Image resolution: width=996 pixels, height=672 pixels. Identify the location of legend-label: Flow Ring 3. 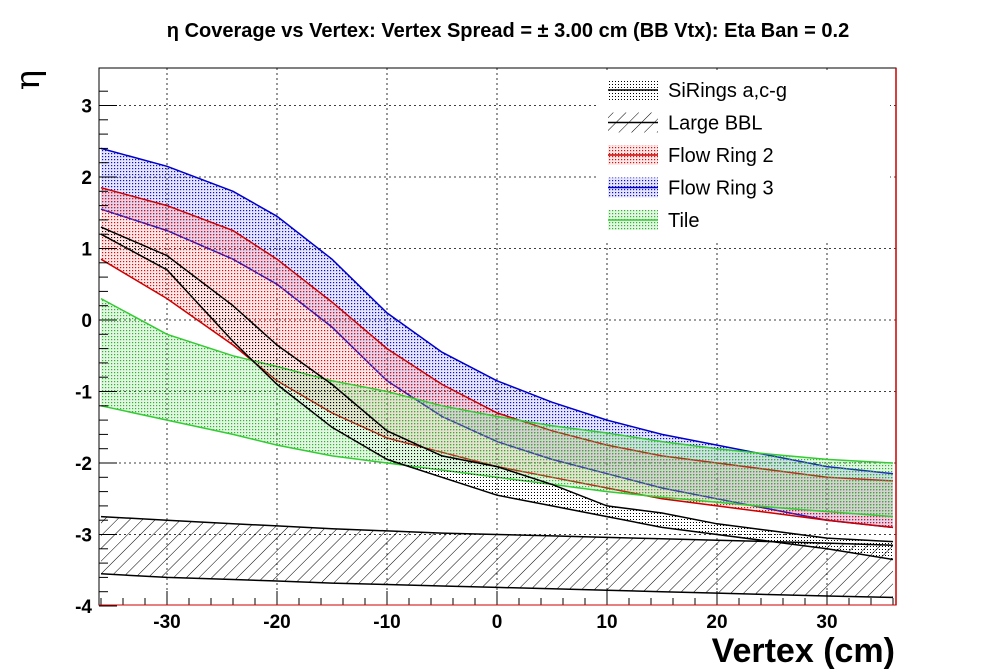
(721, 189).